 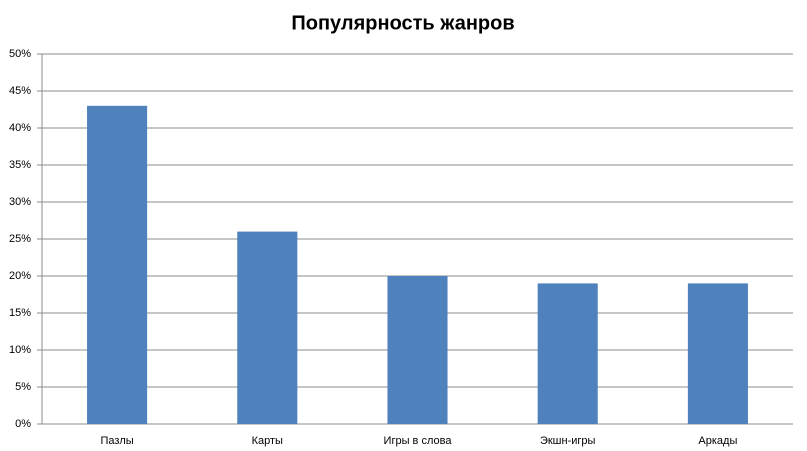 I want to click on x-tick-label: Экшн-игры, so click(x=568, y=441).